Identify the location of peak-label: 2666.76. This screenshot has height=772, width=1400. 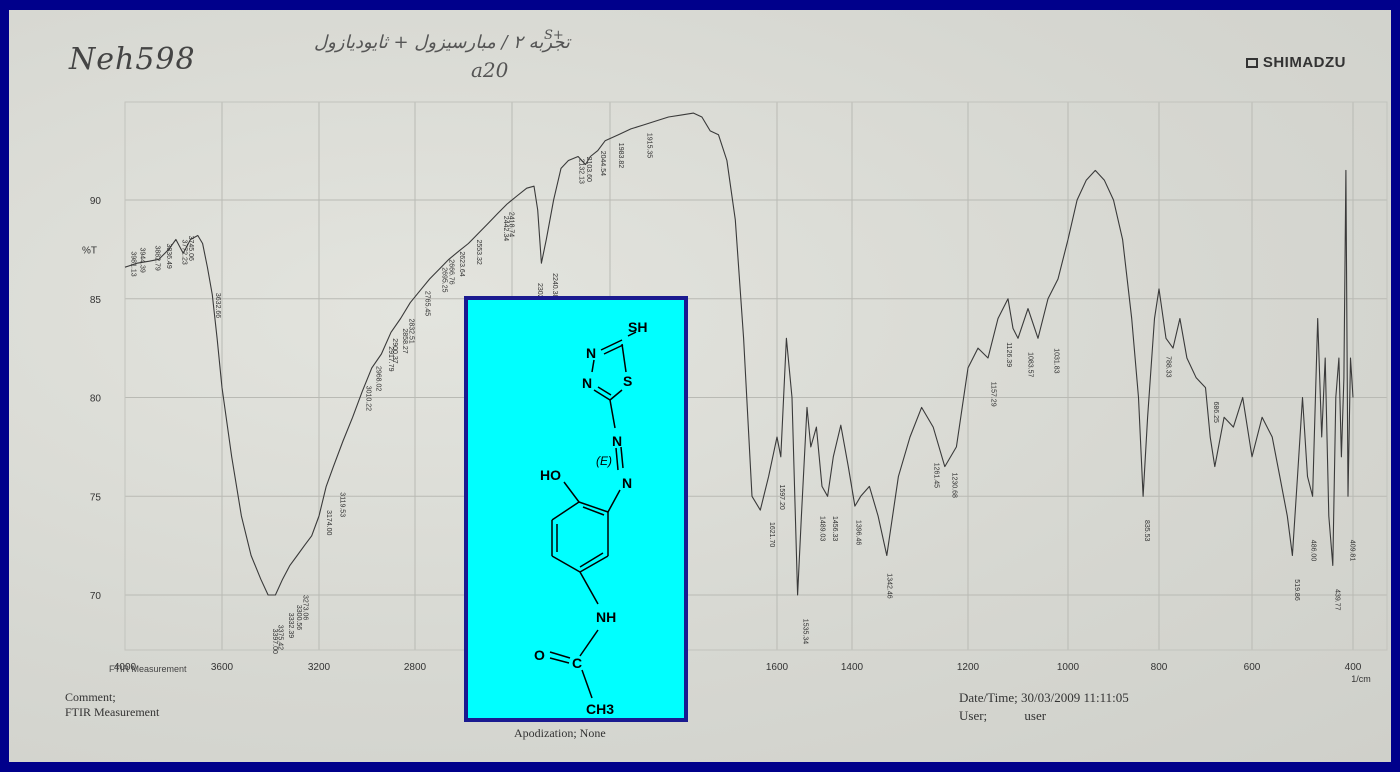
(451, 271).